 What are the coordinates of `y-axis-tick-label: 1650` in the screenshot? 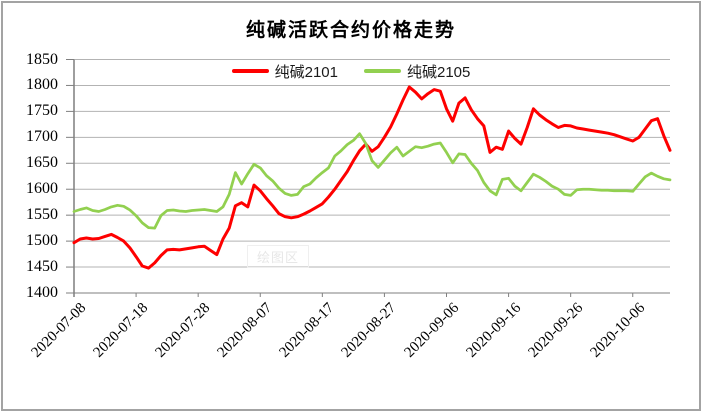 It's located at (42, 163).